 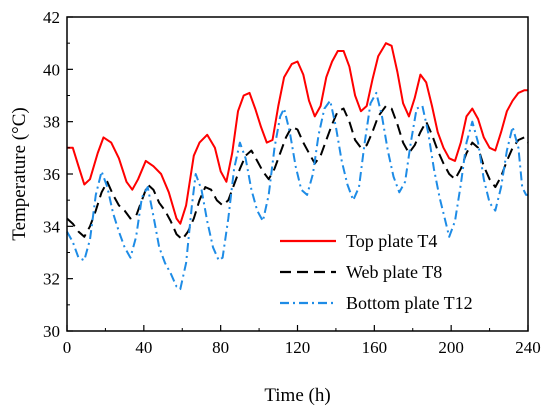 I want to click on legend-label-3: Bottom plate T12, so click(x=409, y=303).